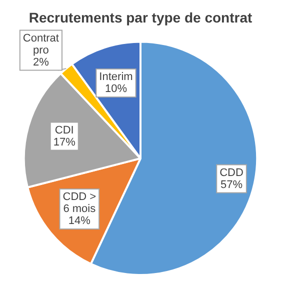 This screenshot has height=284, width=281. I want to click on chart-title: Recrutements par type de contrat, so click(140, 17).